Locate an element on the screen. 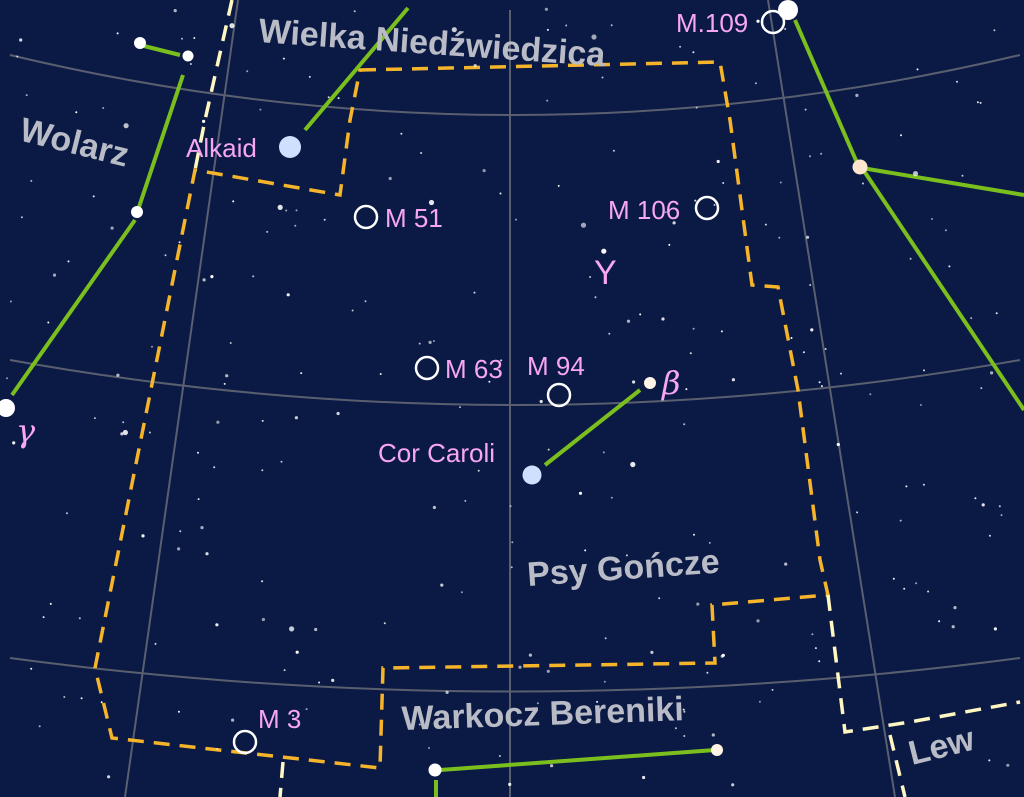 This screenshot has height=797, width=1024. cor-caroli-label: Cor Caroli is located at coordinates (436, 453).